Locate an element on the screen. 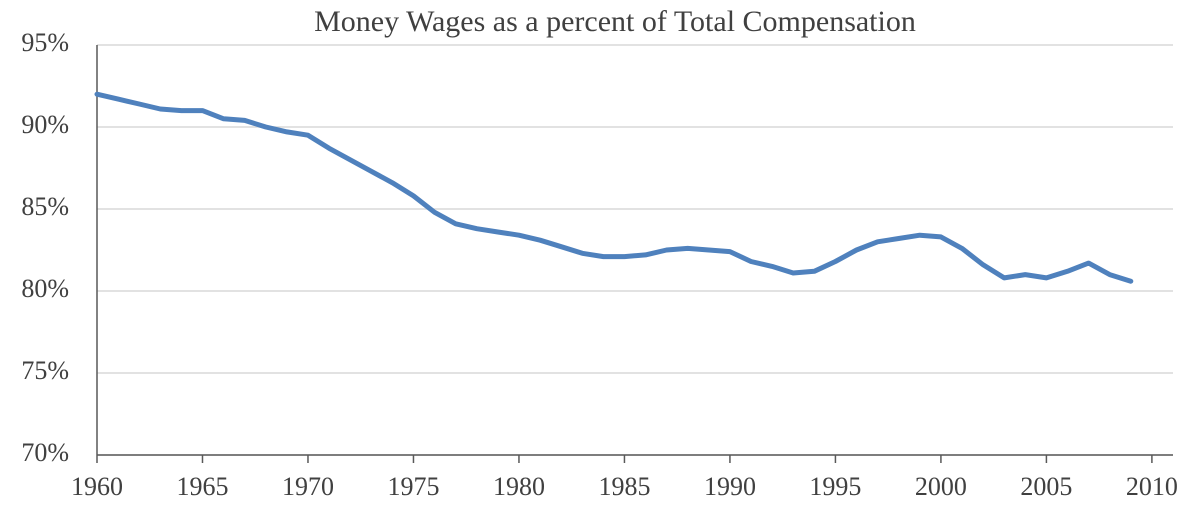 The height and width of the screenshot is (506, 1199). x-tick-label: 1960 is located at coordinates (97, 486).